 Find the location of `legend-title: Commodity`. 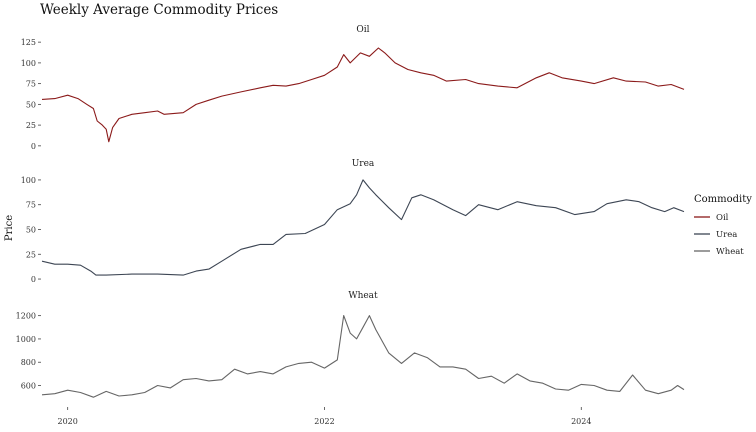

legend-title: Commodity is located at coordinates (723, 199).